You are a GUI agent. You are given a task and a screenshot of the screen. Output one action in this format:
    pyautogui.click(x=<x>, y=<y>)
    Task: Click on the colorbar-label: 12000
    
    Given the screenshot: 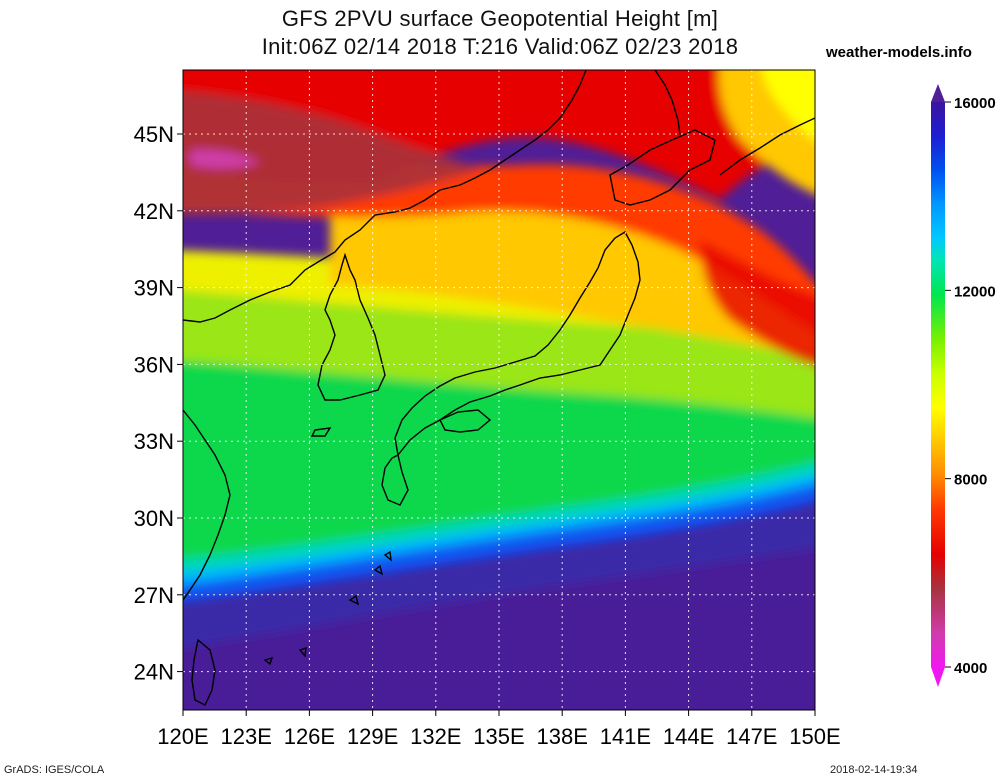 What is the action you would take?
    pyautogui.click(x=975, y=291)
    